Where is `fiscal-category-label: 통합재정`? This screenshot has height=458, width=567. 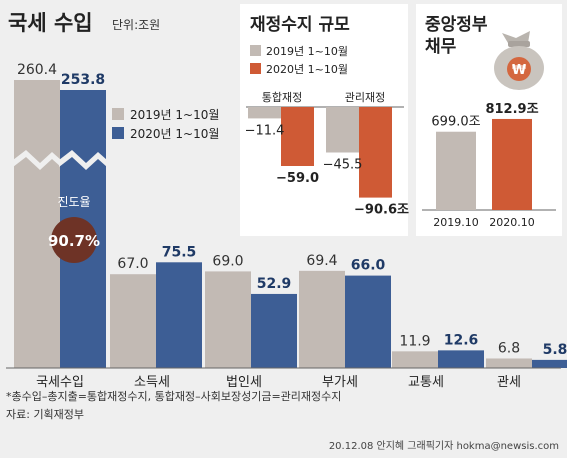
fiscal-category-label: 통합재정 is located at coordinates (282, 97).